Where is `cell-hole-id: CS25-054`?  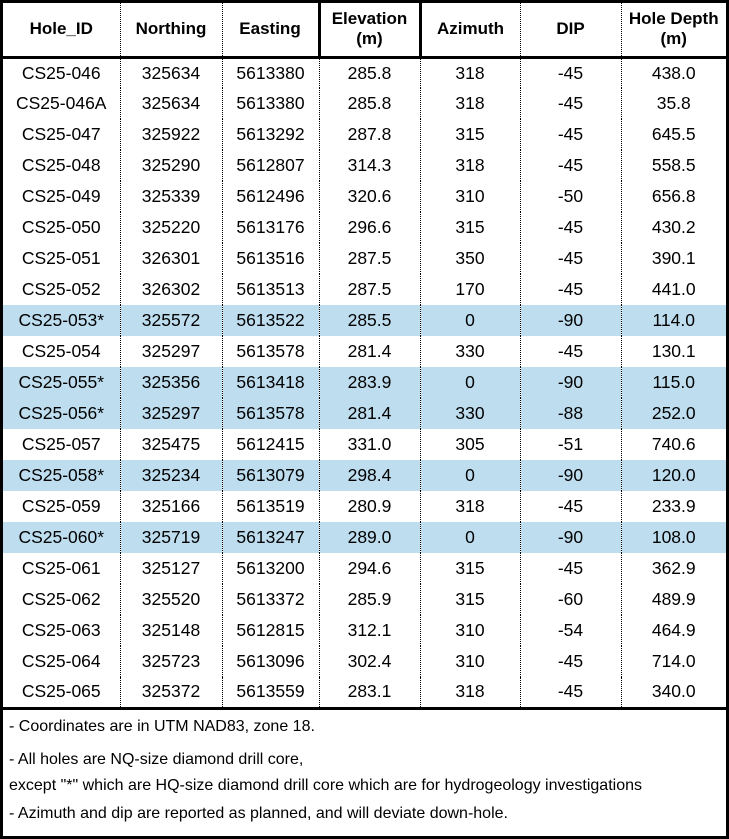
cell-hole-id: CS25-054 is located at coordinates (61, 351).